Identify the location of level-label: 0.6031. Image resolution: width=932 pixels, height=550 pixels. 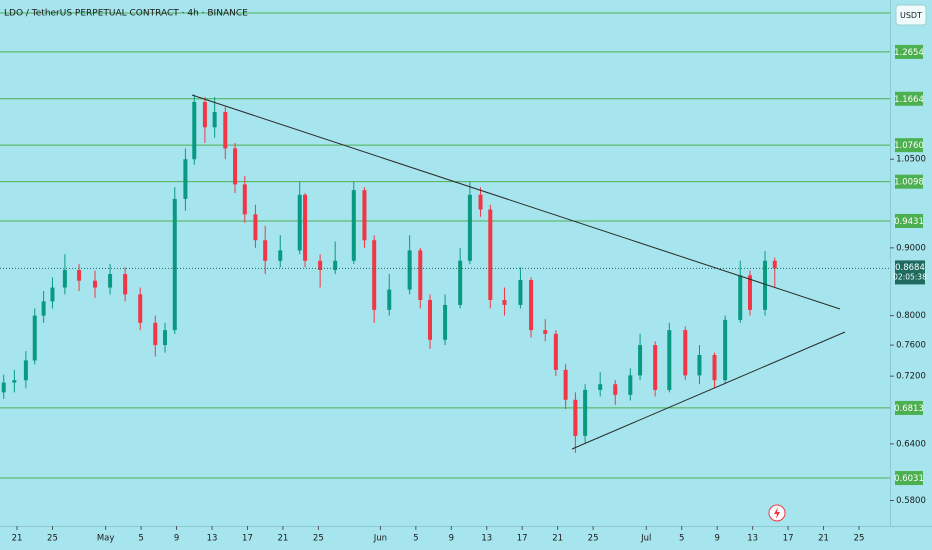
(909, 479).